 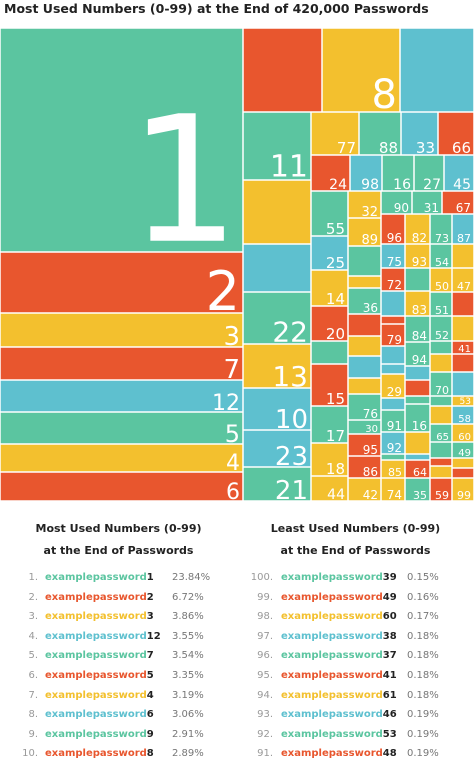 I want to click on most-used-percent: 3.55%, so click(x=188, y=636).